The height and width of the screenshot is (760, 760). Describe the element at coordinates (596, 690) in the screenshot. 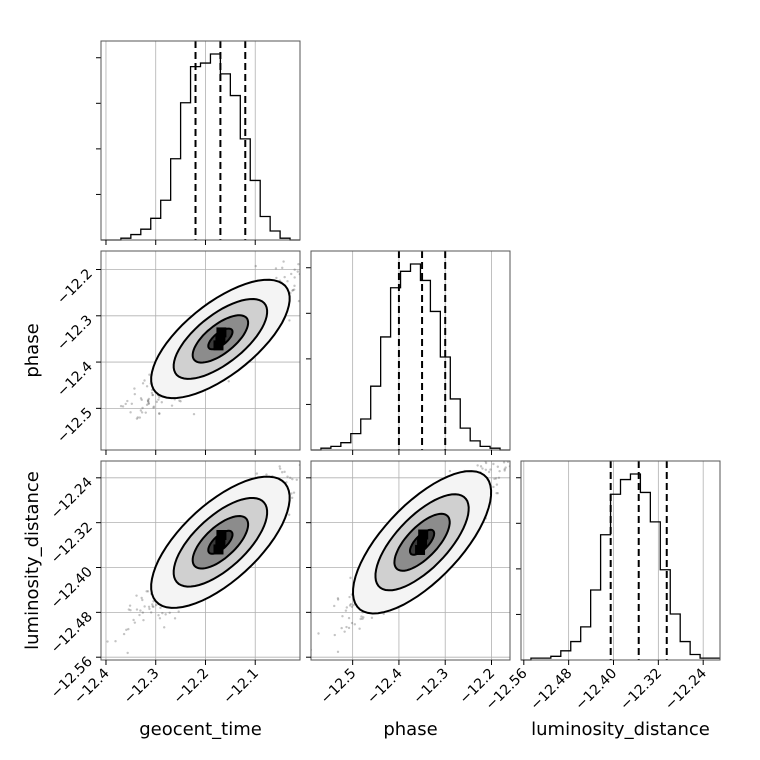

I see `x-tick-label: −12.40` at that location.